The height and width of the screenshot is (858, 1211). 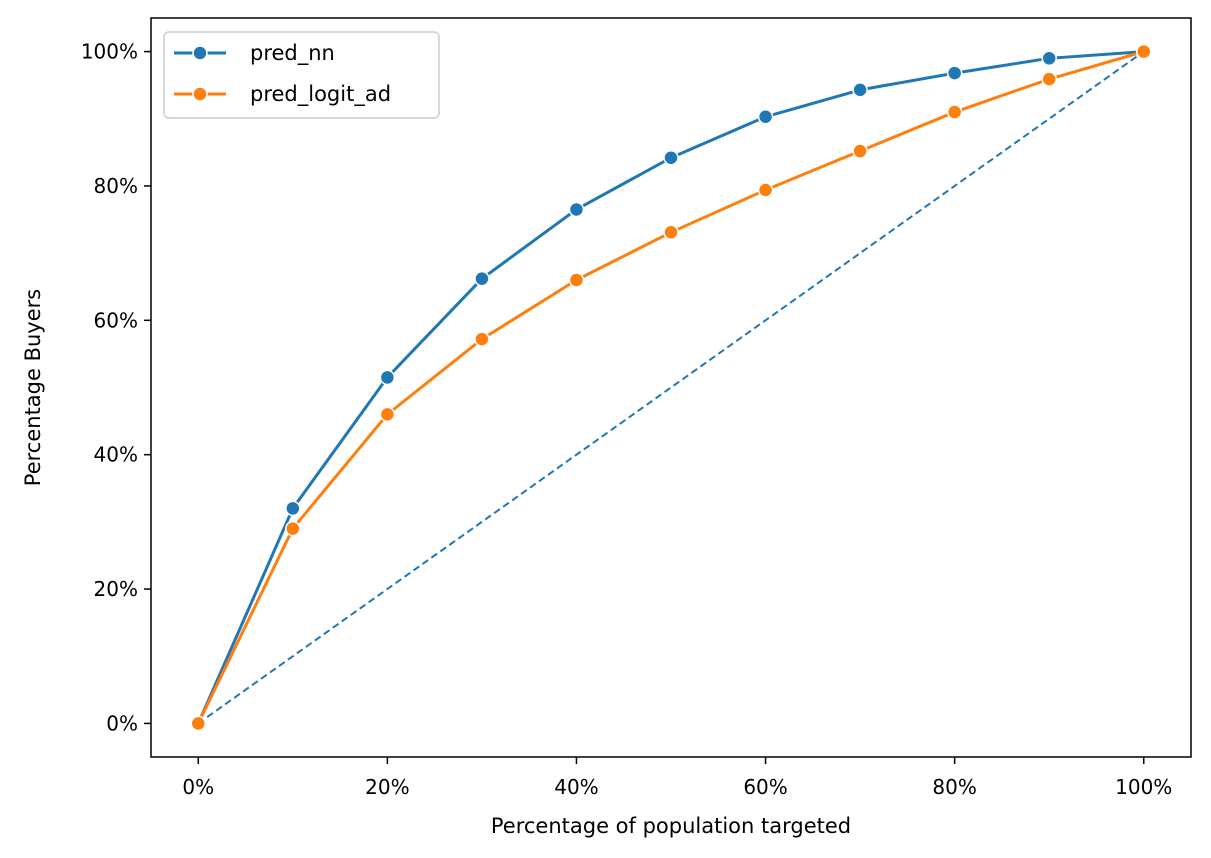 I want to click on legend-box, so click(x=301, y=75).